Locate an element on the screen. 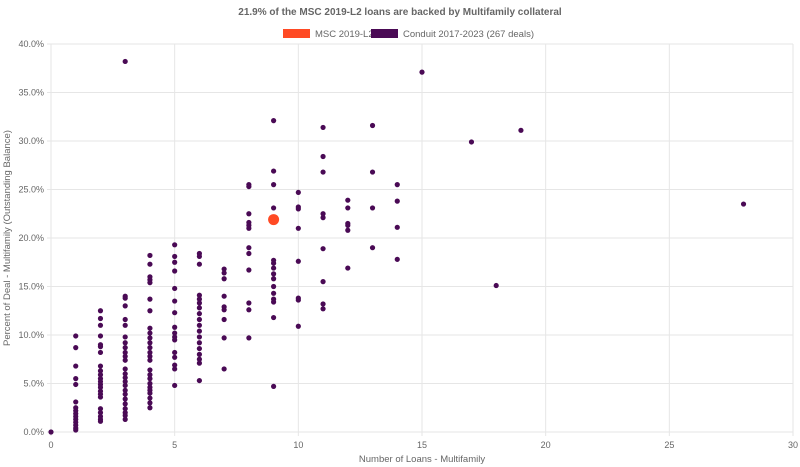 Image resolution: width=800 pixels, height=467 pixels. point-msc-2019-l2 is located at coordinates (274, 220).